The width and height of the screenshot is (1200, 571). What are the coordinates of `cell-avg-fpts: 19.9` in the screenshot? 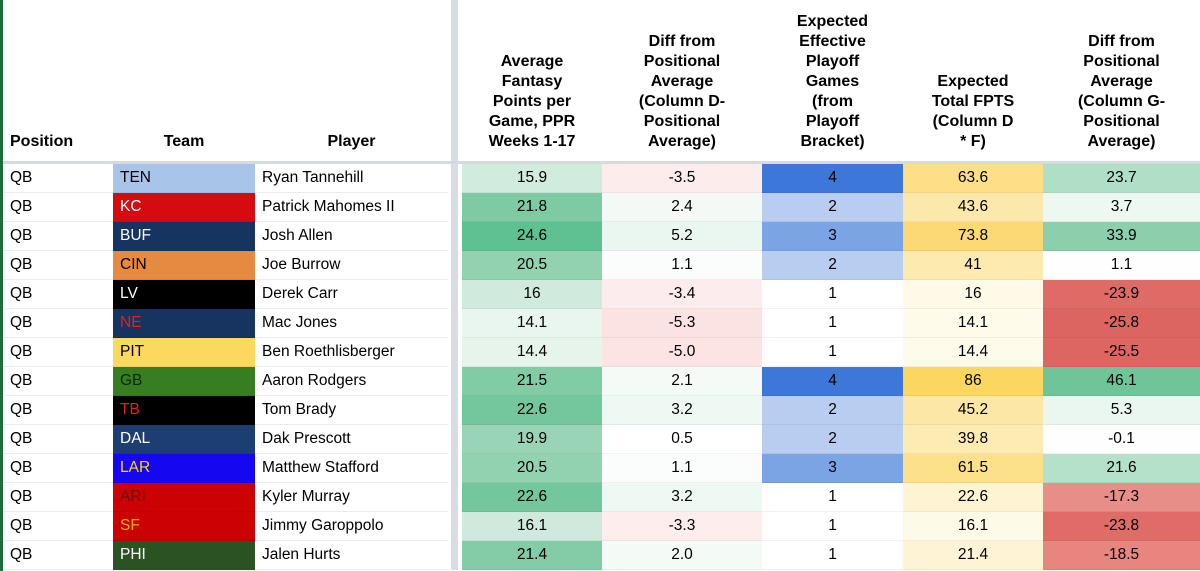 It's located at (532, 439).